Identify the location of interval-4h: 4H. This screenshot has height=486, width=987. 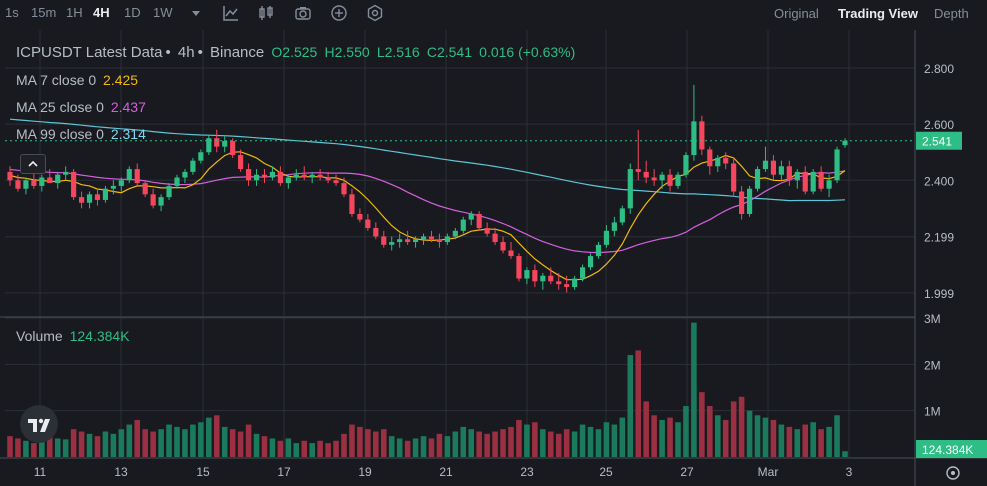
(101, 12).